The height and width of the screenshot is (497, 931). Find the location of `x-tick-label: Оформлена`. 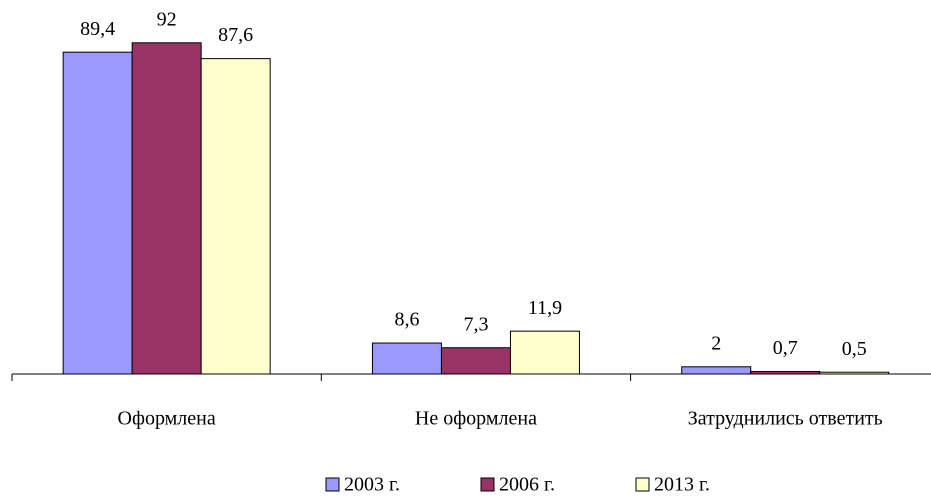

x-tick-label: Оформлена is located at coordinates (167, 419).